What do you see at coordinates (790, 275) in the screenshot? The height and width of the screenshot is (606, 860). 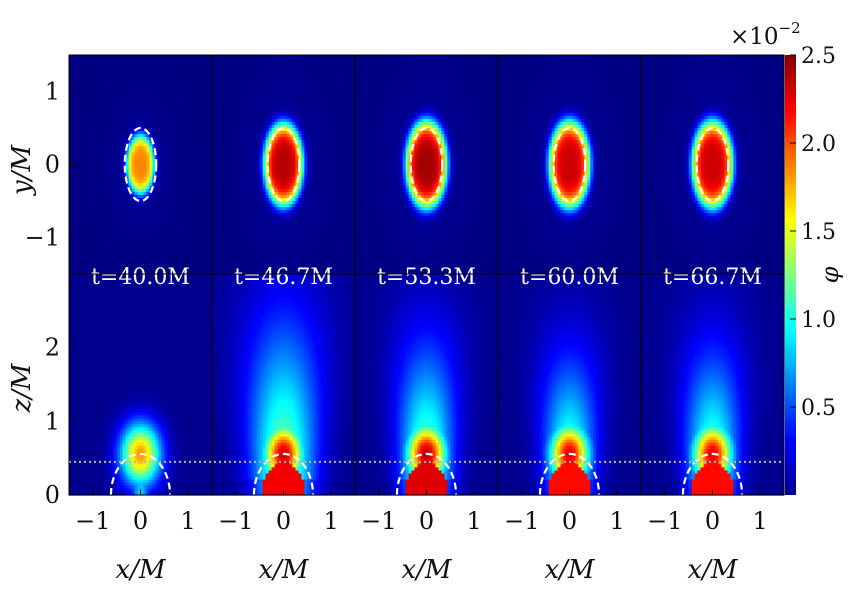 I see `colorbar-gradient` at bounding box center [790, 275].